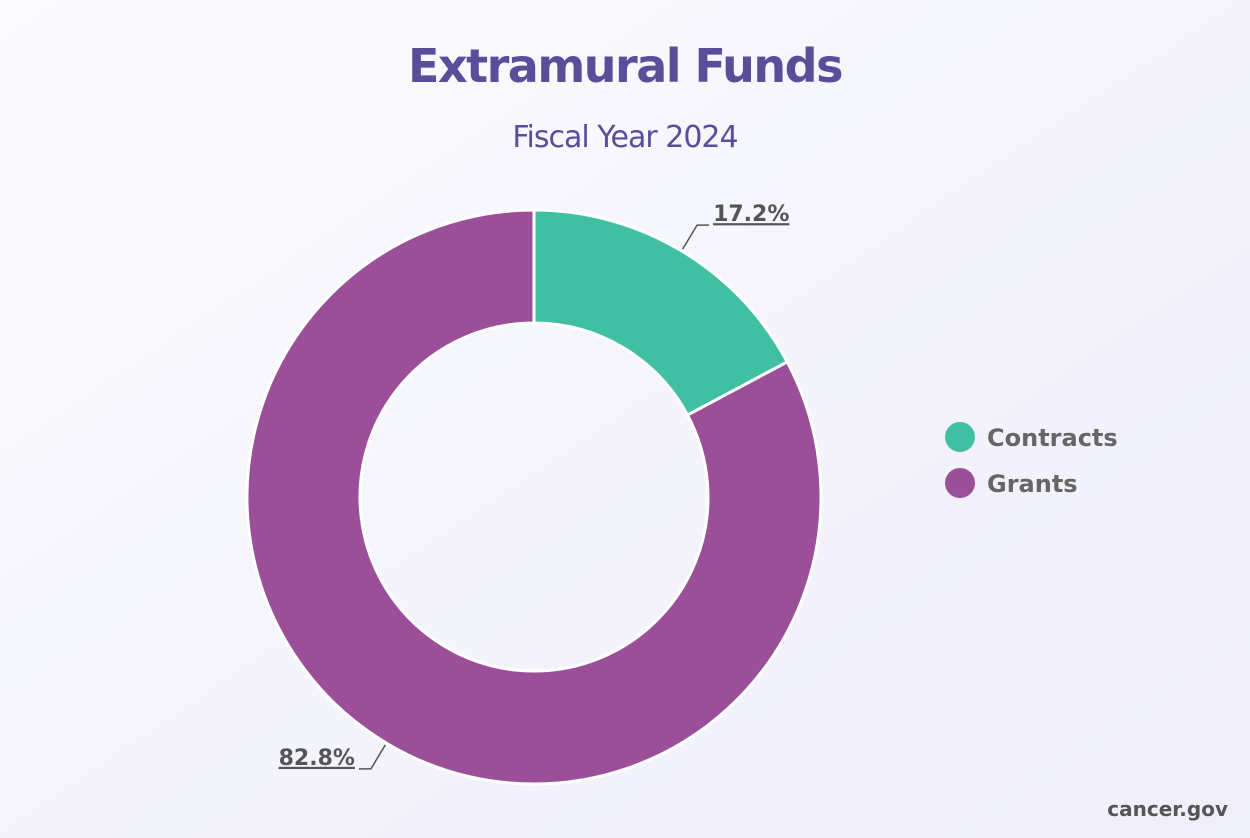  Describe the element at coordinates (1032, 484) in the screenshot. I see `legend-label: Grants` at that location.